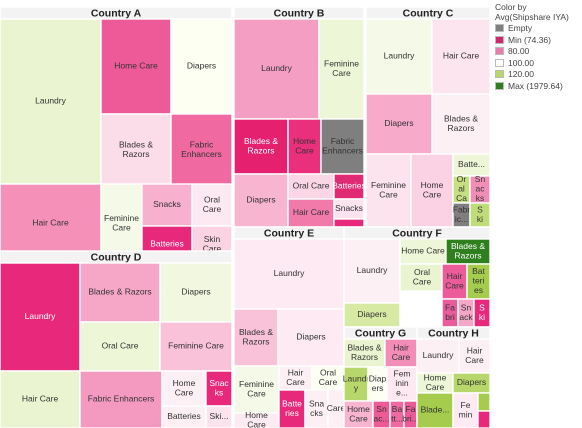 Image resolution: width=582 pixels, height=428 pixels. Describe the element at coordinates (466, 313) in the screenshot. I see `cell-label: Sn ack` at that location.